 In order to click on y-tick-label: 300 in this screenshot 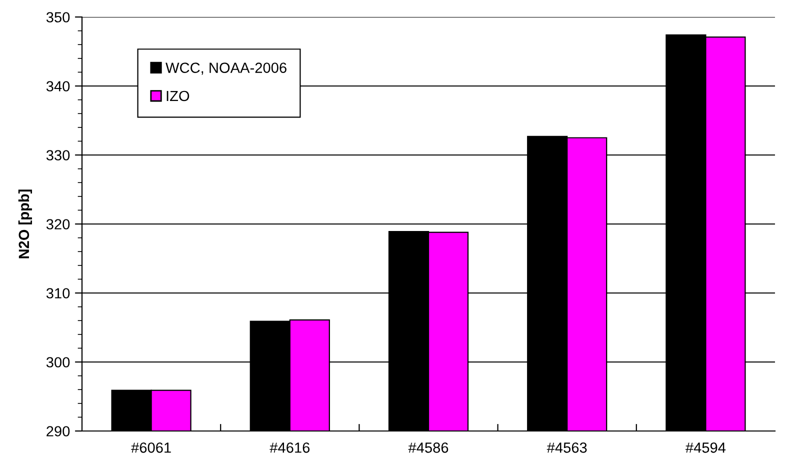, I will do `click(58, 362)`.